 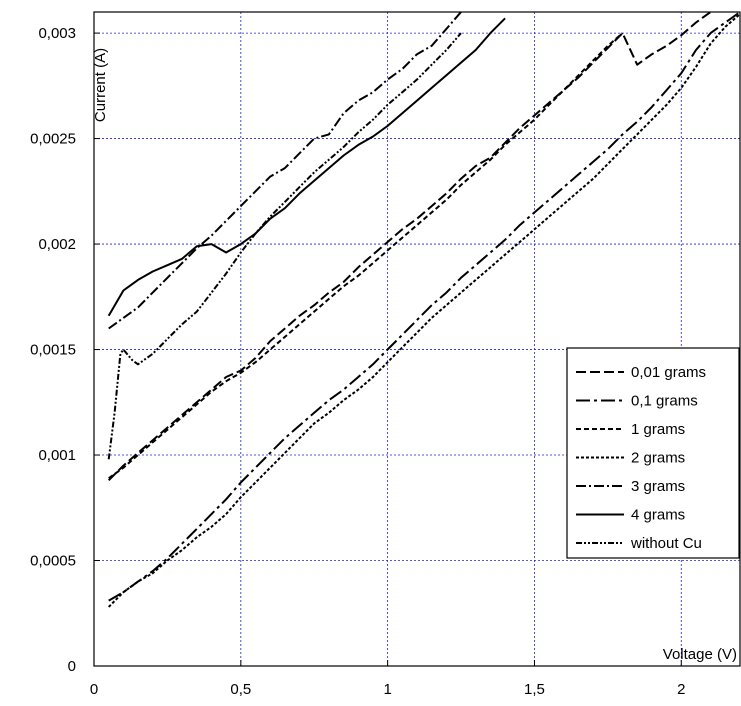 I want to click on y-axis-label: Current (A), so click(x=100, y=85).